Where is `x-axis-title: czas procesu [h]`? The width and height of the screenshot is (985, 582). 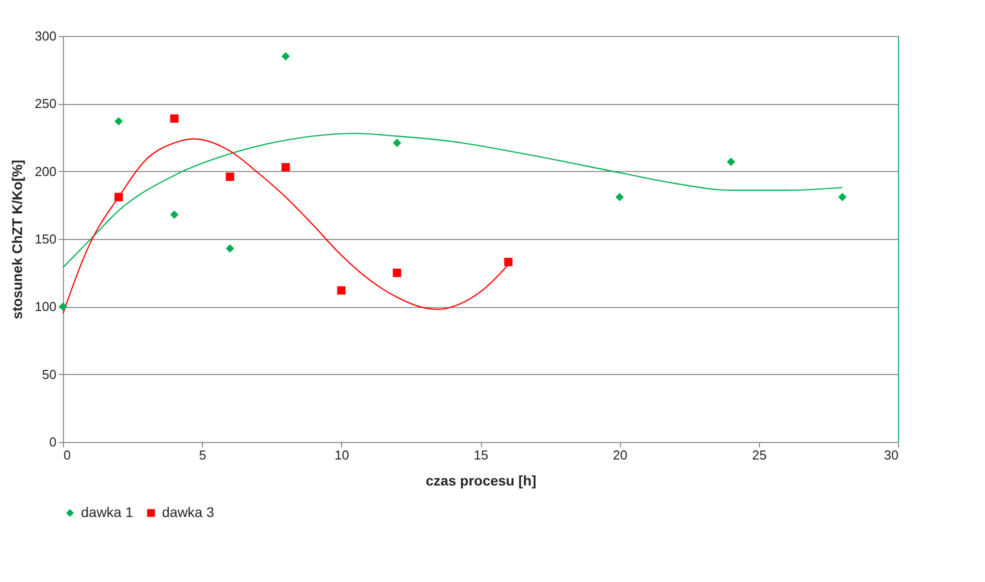 x-axis-title: czas procesu [h] is located at coordinates (481, 480).